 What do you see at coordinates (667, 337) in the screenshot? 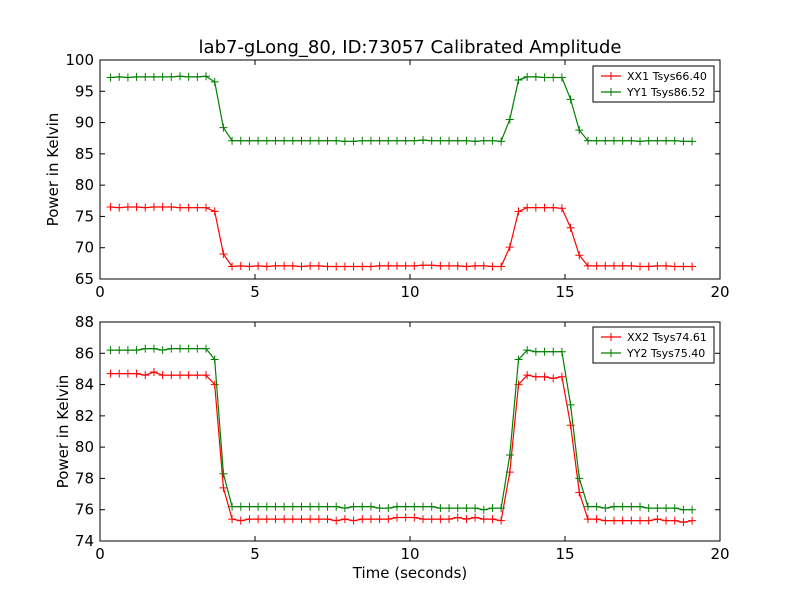
I see `legend-label: XX2 Tsys74.61` at bounding box center [667, 337].